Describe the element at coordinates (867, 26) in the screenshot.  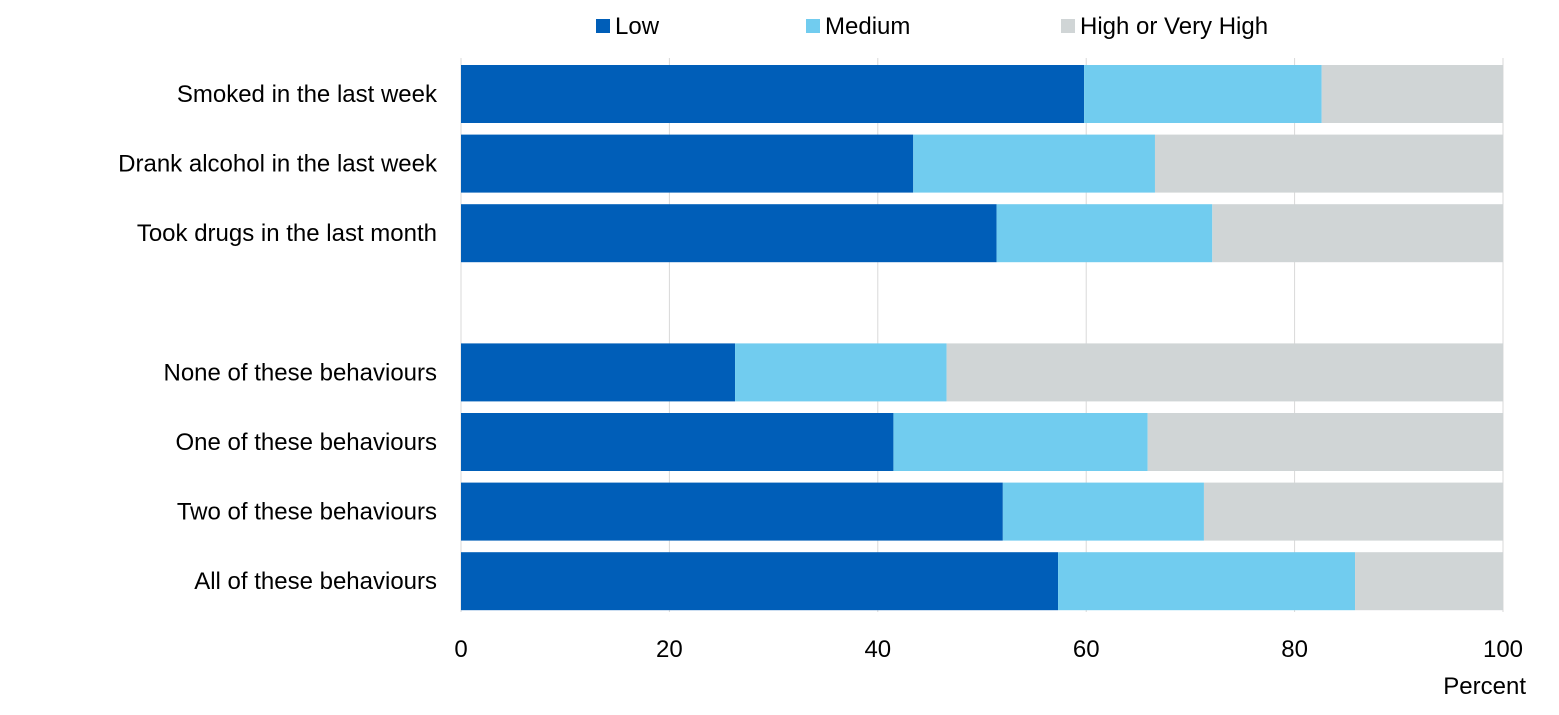
I see `legend-label: Medium` at that location.